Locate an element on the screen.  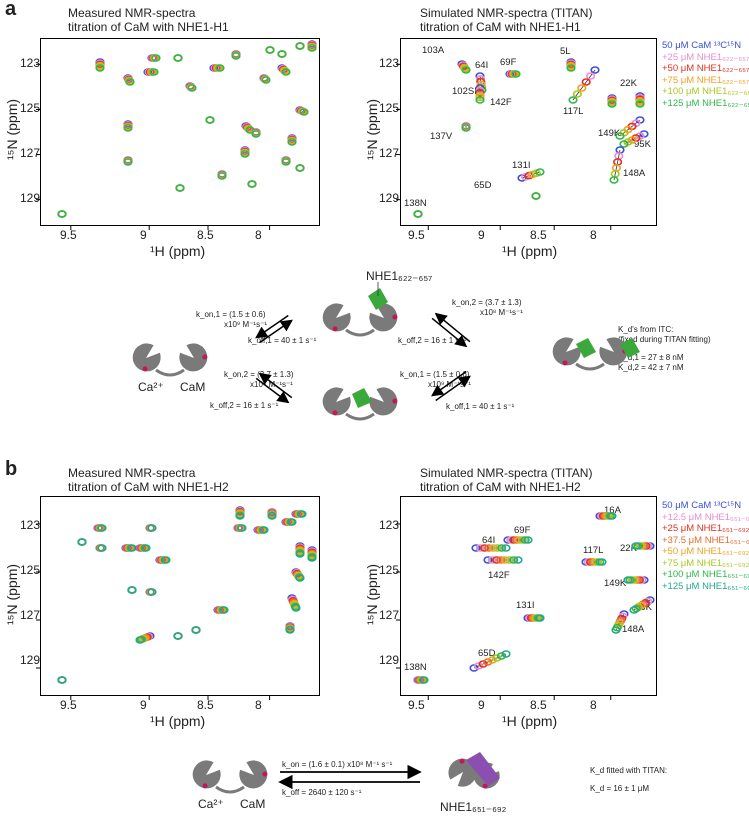
peak-label: 131I is located at coordinates (521, 165).